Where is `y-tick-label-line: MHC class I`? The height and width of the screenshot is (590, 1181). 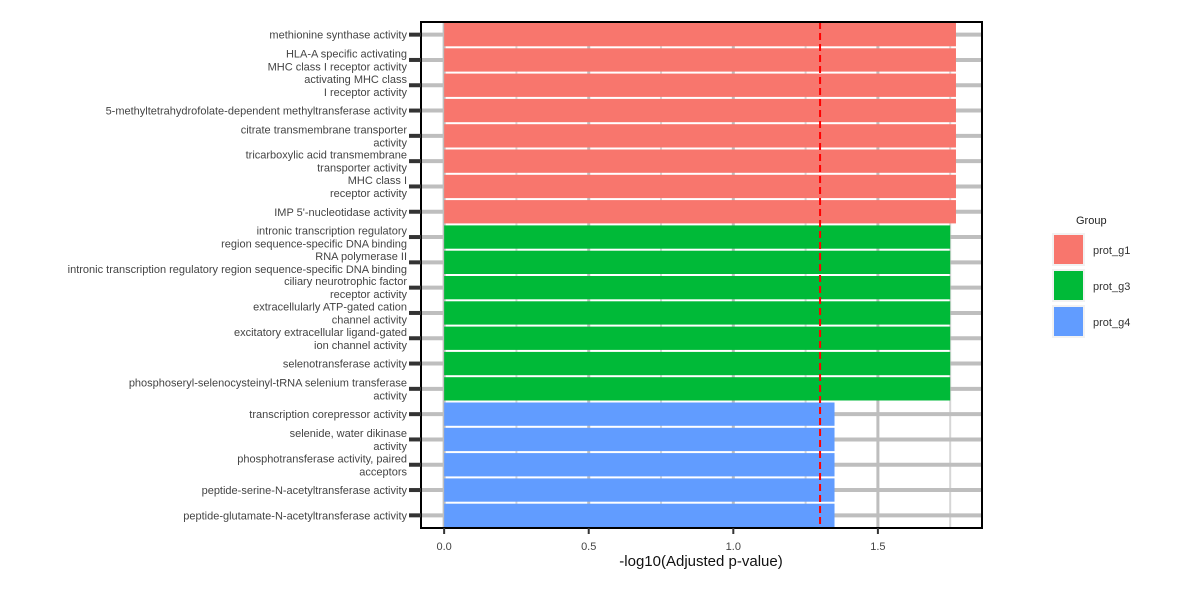
y-tick-label-line: MHC class I is located at coordinates (377, 181).